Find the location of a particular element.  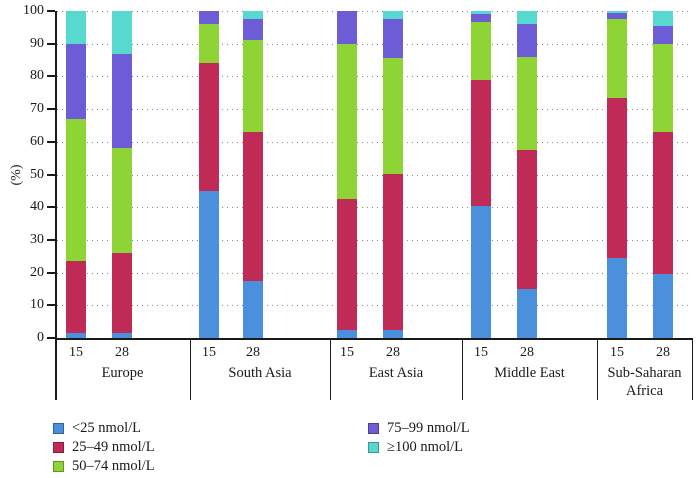

segment-east-asia-28-100-nmol-l is located at coordinates (393, 15).